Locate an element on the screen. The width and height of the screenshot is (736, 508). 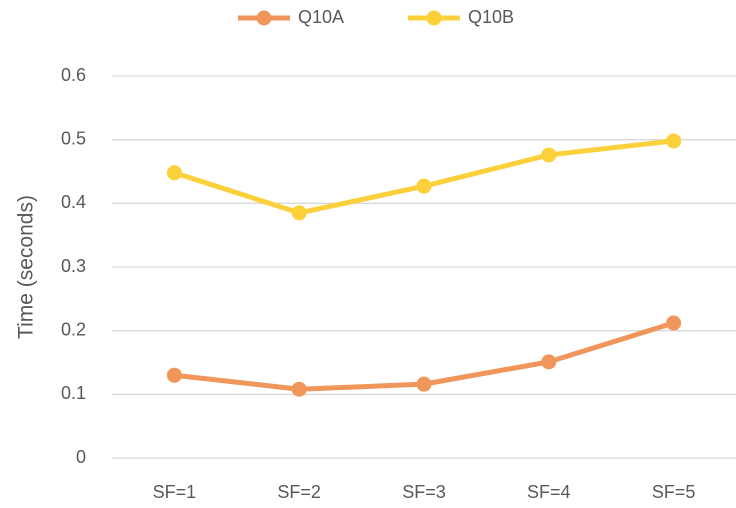
y-tick-label: 0 is located at coordinates (81, 457).